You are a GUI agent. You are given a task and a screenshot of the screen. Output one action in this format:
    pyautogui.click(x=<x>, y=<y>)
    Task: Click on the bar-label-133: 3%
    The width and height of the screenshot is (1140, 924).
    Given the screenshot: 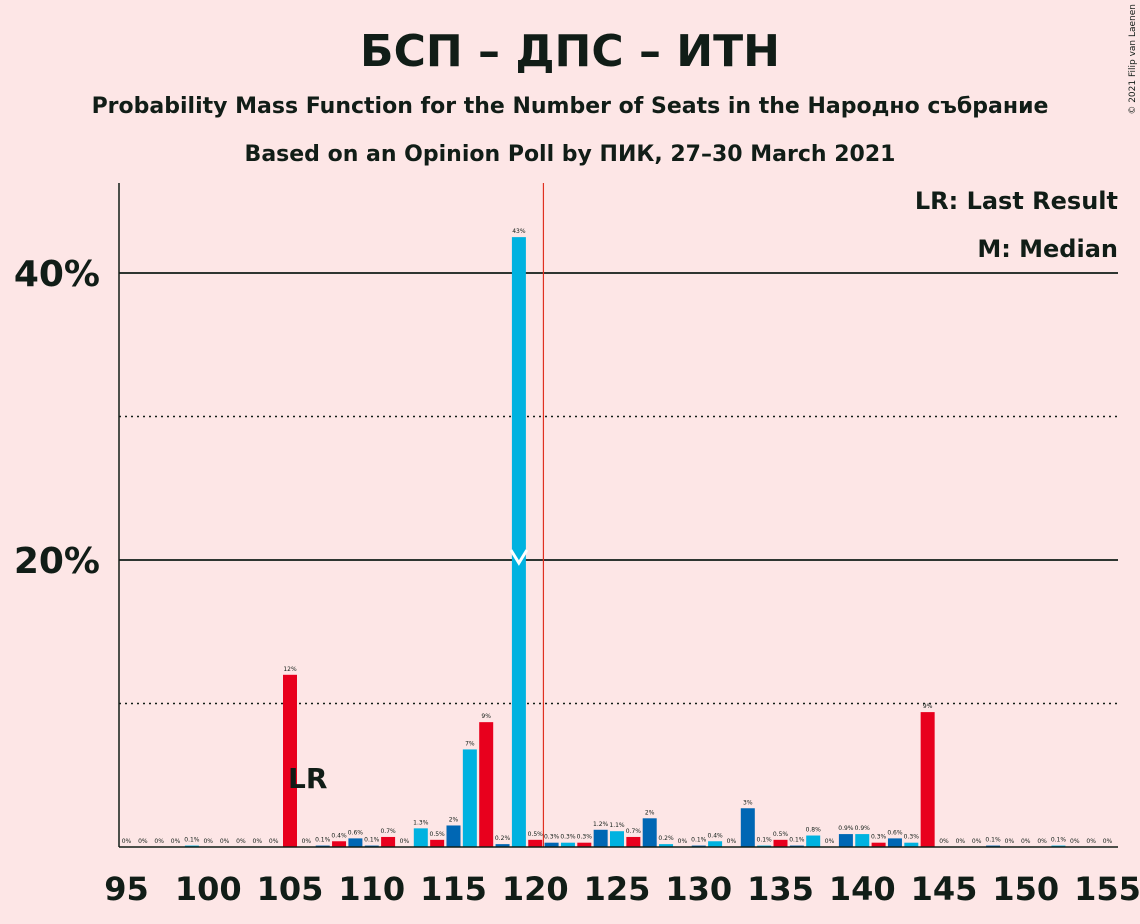 What is the action you would take?
    pyautogui.click(x=748, y=802)
    